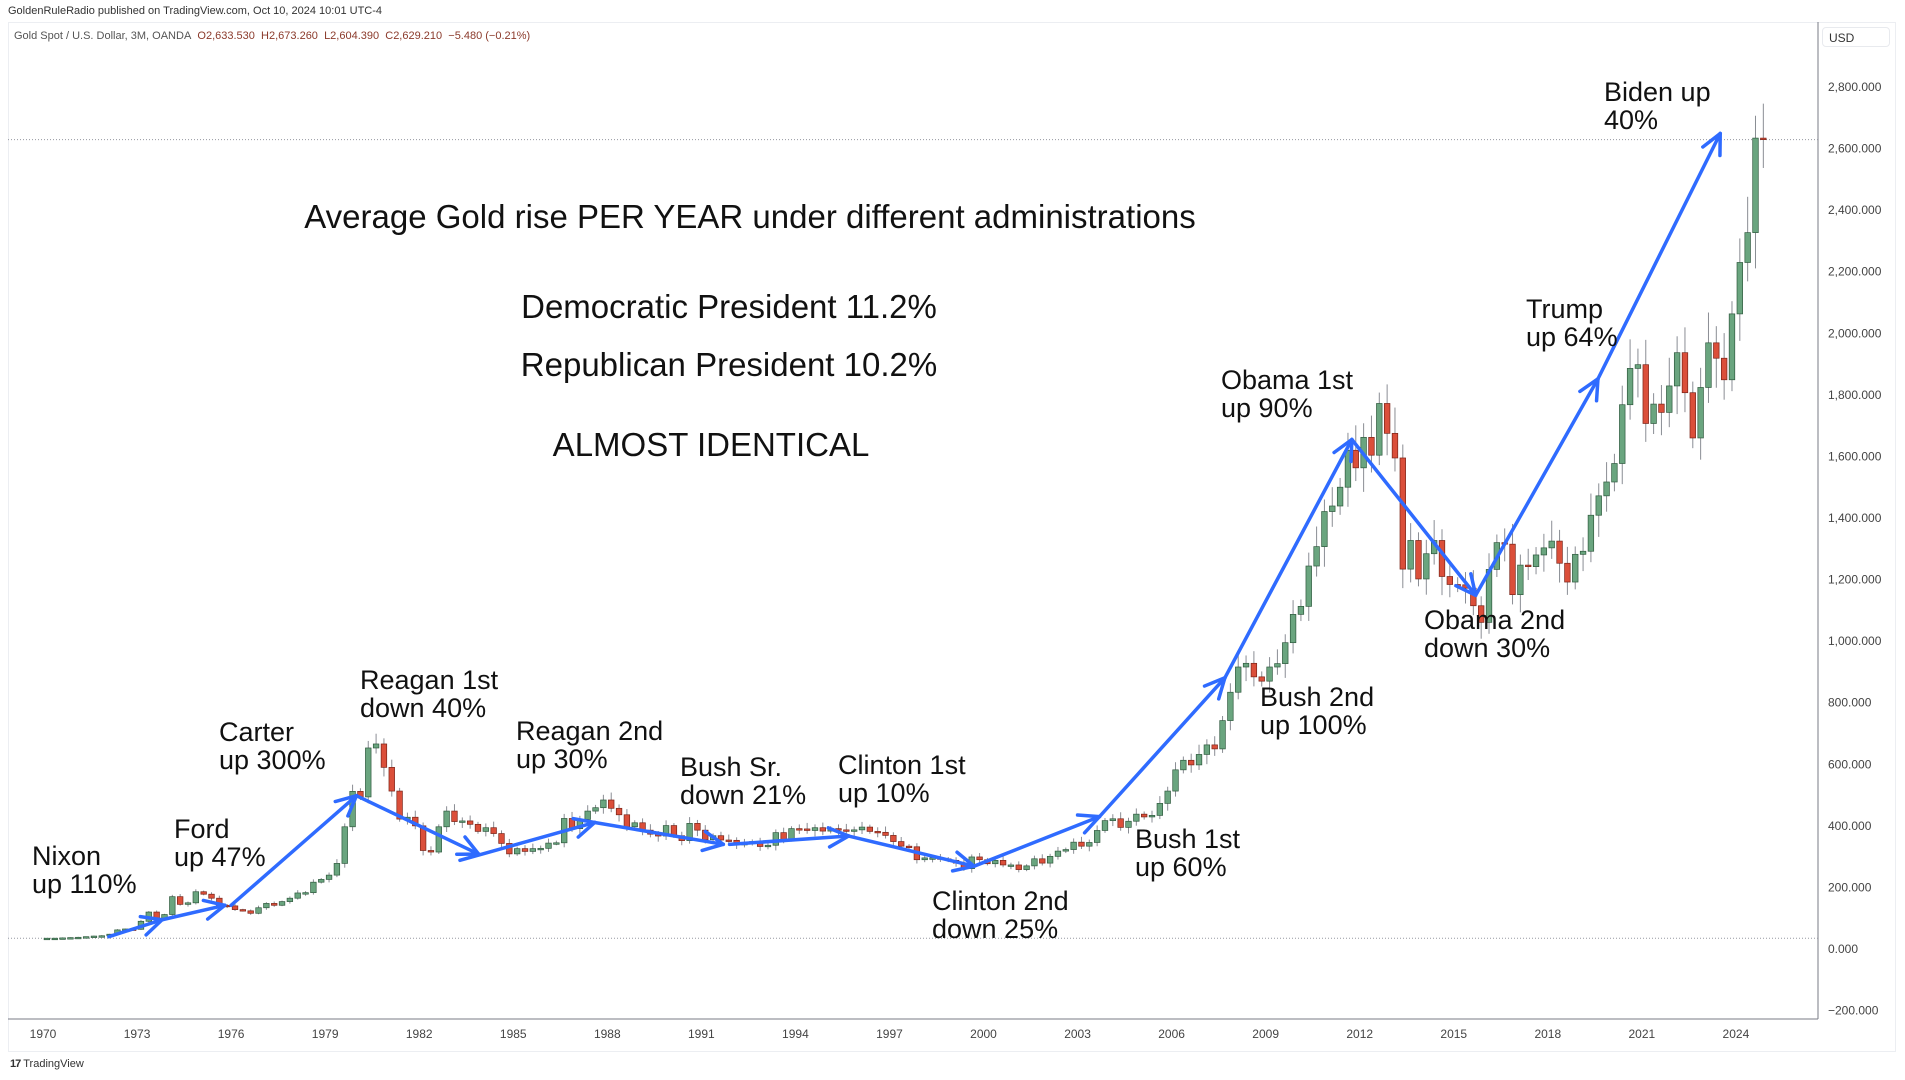 The image size is (1905, 1080). I want to click on time-tick-label: 2024, so click(1736, 1034).